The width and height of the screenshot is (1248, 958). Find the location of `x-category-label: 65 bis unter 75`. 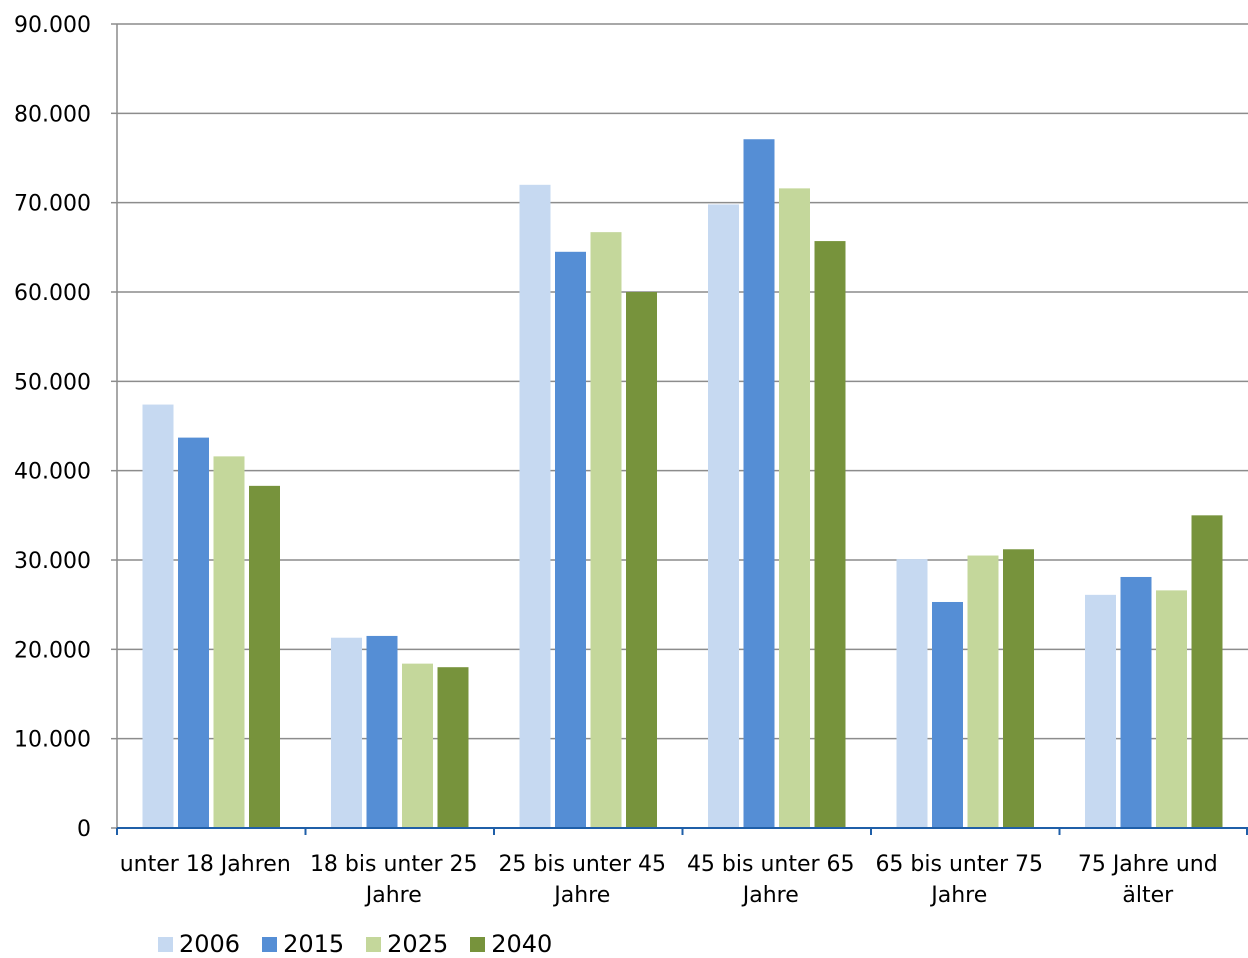

x-category-label: 65 bis unter 75 is located at coordinates (959, 864).